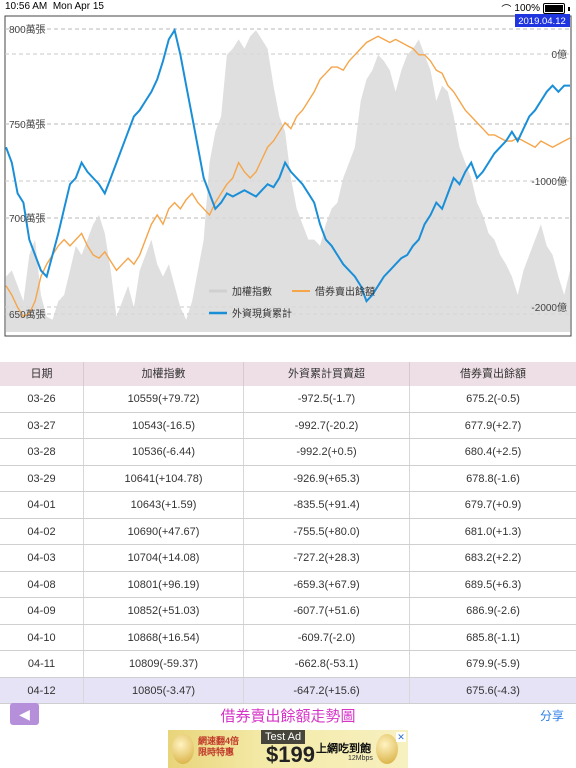  Describe the element at coordinates (327, 374) in the screenshot. I see `header-foreign: 外資累計買賣超` at that location.